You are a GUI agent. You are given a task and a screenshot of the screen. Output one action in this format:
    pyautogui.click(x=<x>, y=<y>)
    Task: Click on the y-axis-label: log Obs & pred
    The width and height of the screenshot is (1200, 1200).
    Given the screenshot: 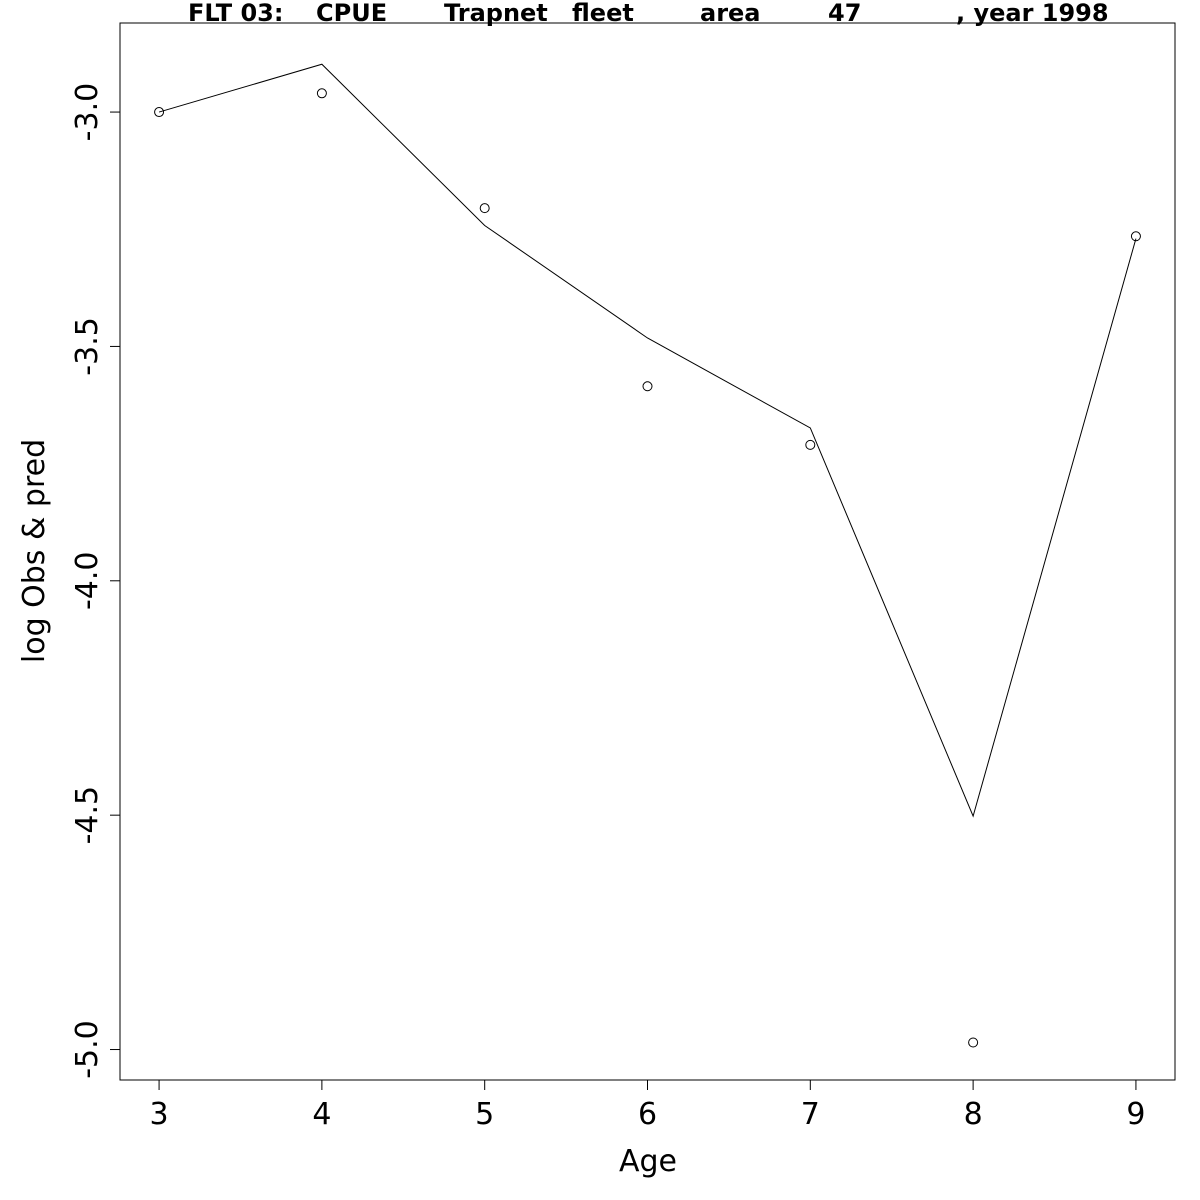 What is the action you would take?
    pyautogui.click(x=34, y=551)
    